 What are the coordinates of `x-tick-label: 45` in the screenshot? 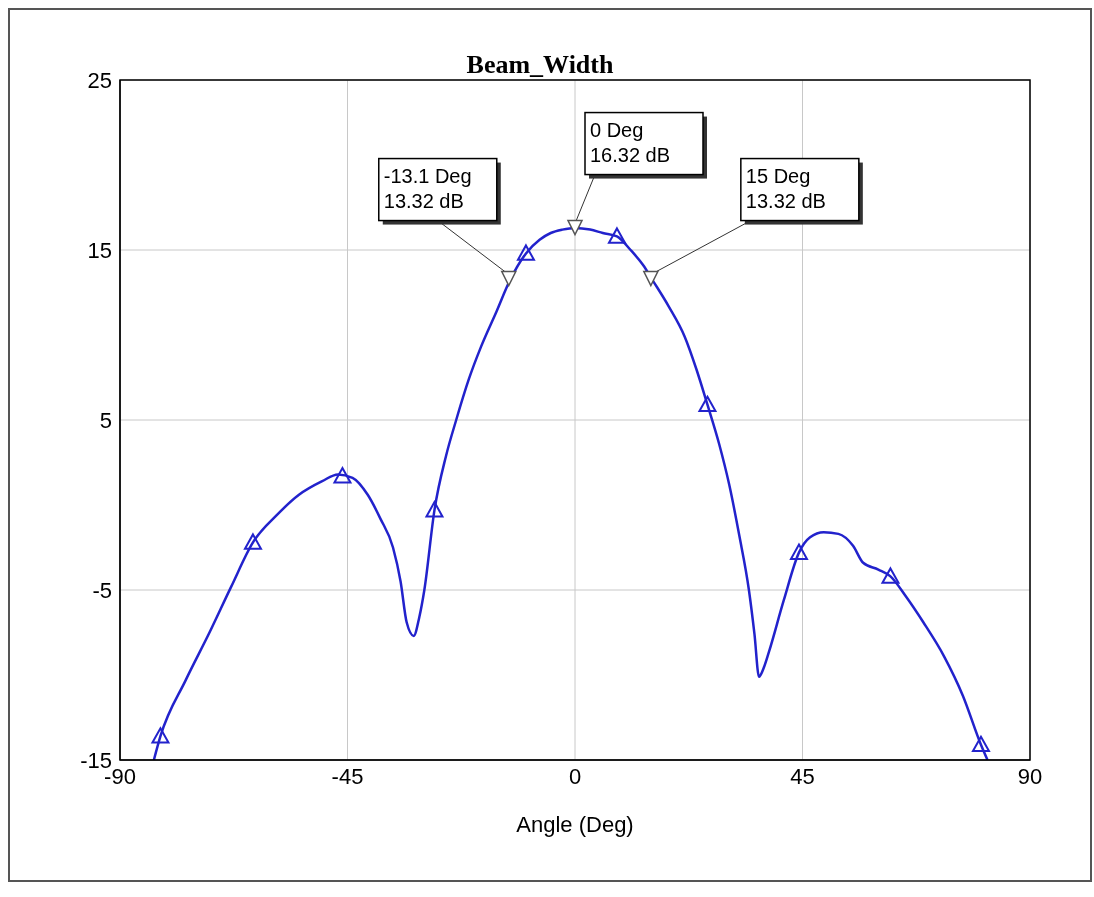 It's located at (802, 776).